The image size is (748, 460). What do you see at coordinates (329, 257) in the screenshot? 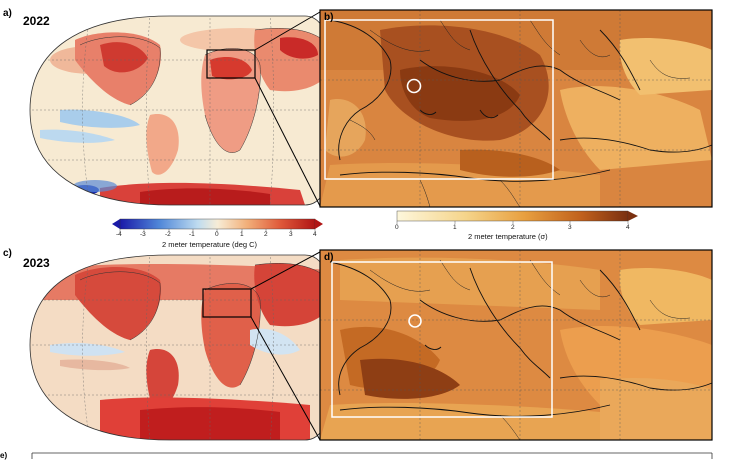
I see `panel-d-letter: d)` at bounding box center [329, 257].